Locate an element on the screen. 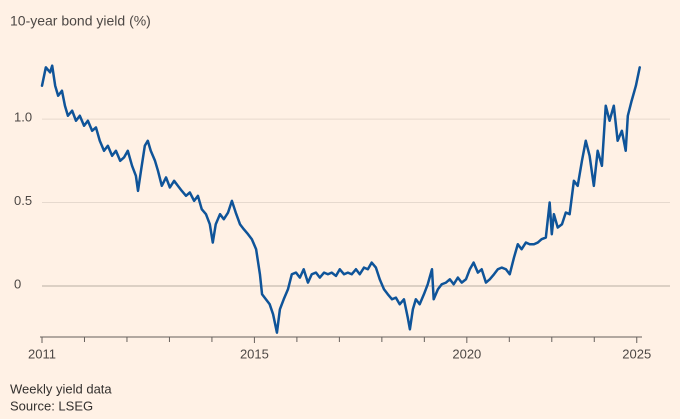  x-tick-label: 2020 is located at coordinates (466, 353).